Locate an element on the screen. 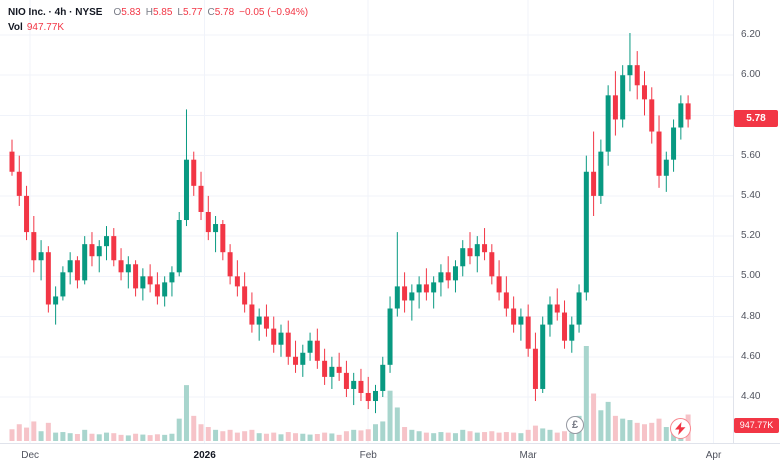 The width and height of the screenshot is (780, 470). price-axis: 6.206.005.805.605.405.205.004.804.604.40 is located at coordinates (756, 221).